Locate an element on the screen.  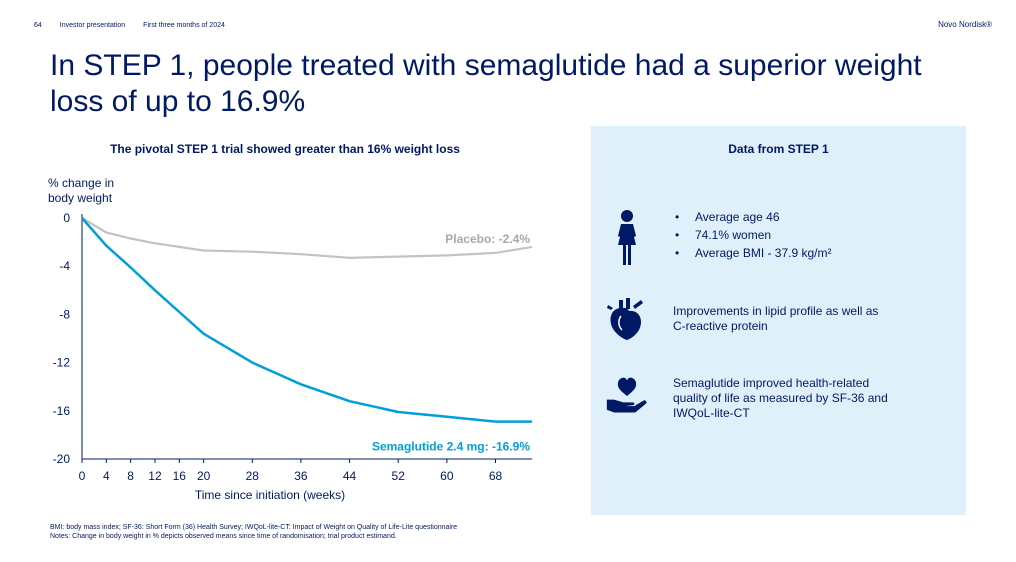
x-tick-label: 68 is located at coordinates (496, 476).